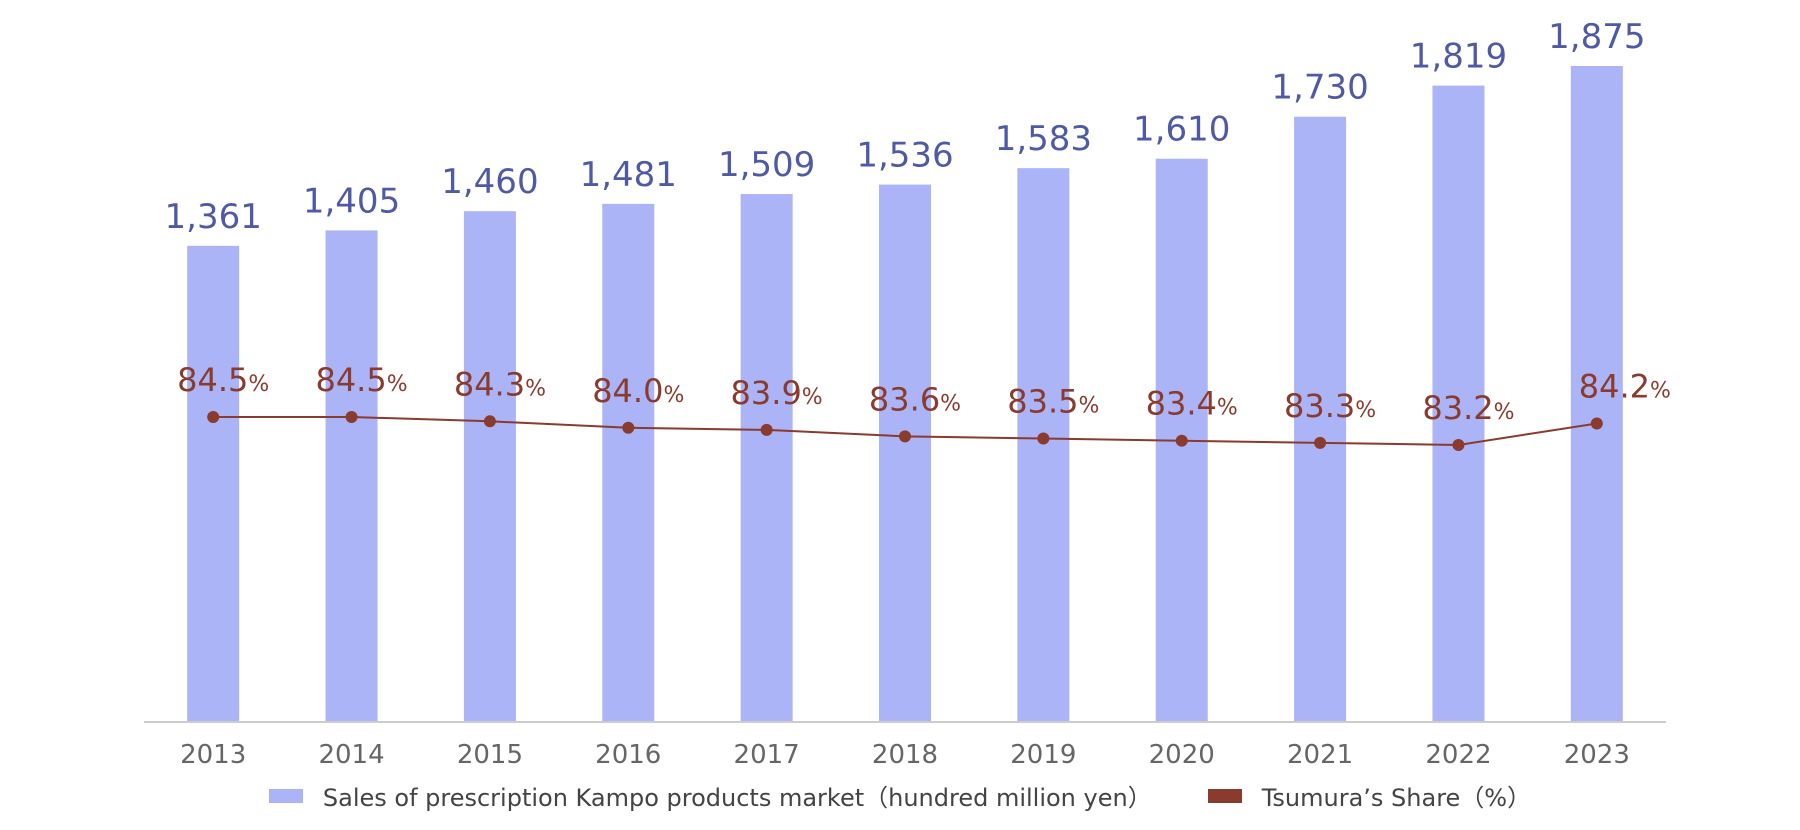 The height and width of the screenshot is (830, 1800). Describe the element at coordinates (1468, 408) in the screenshot. I see `share-value-label-2022: 83.2%` at that location.